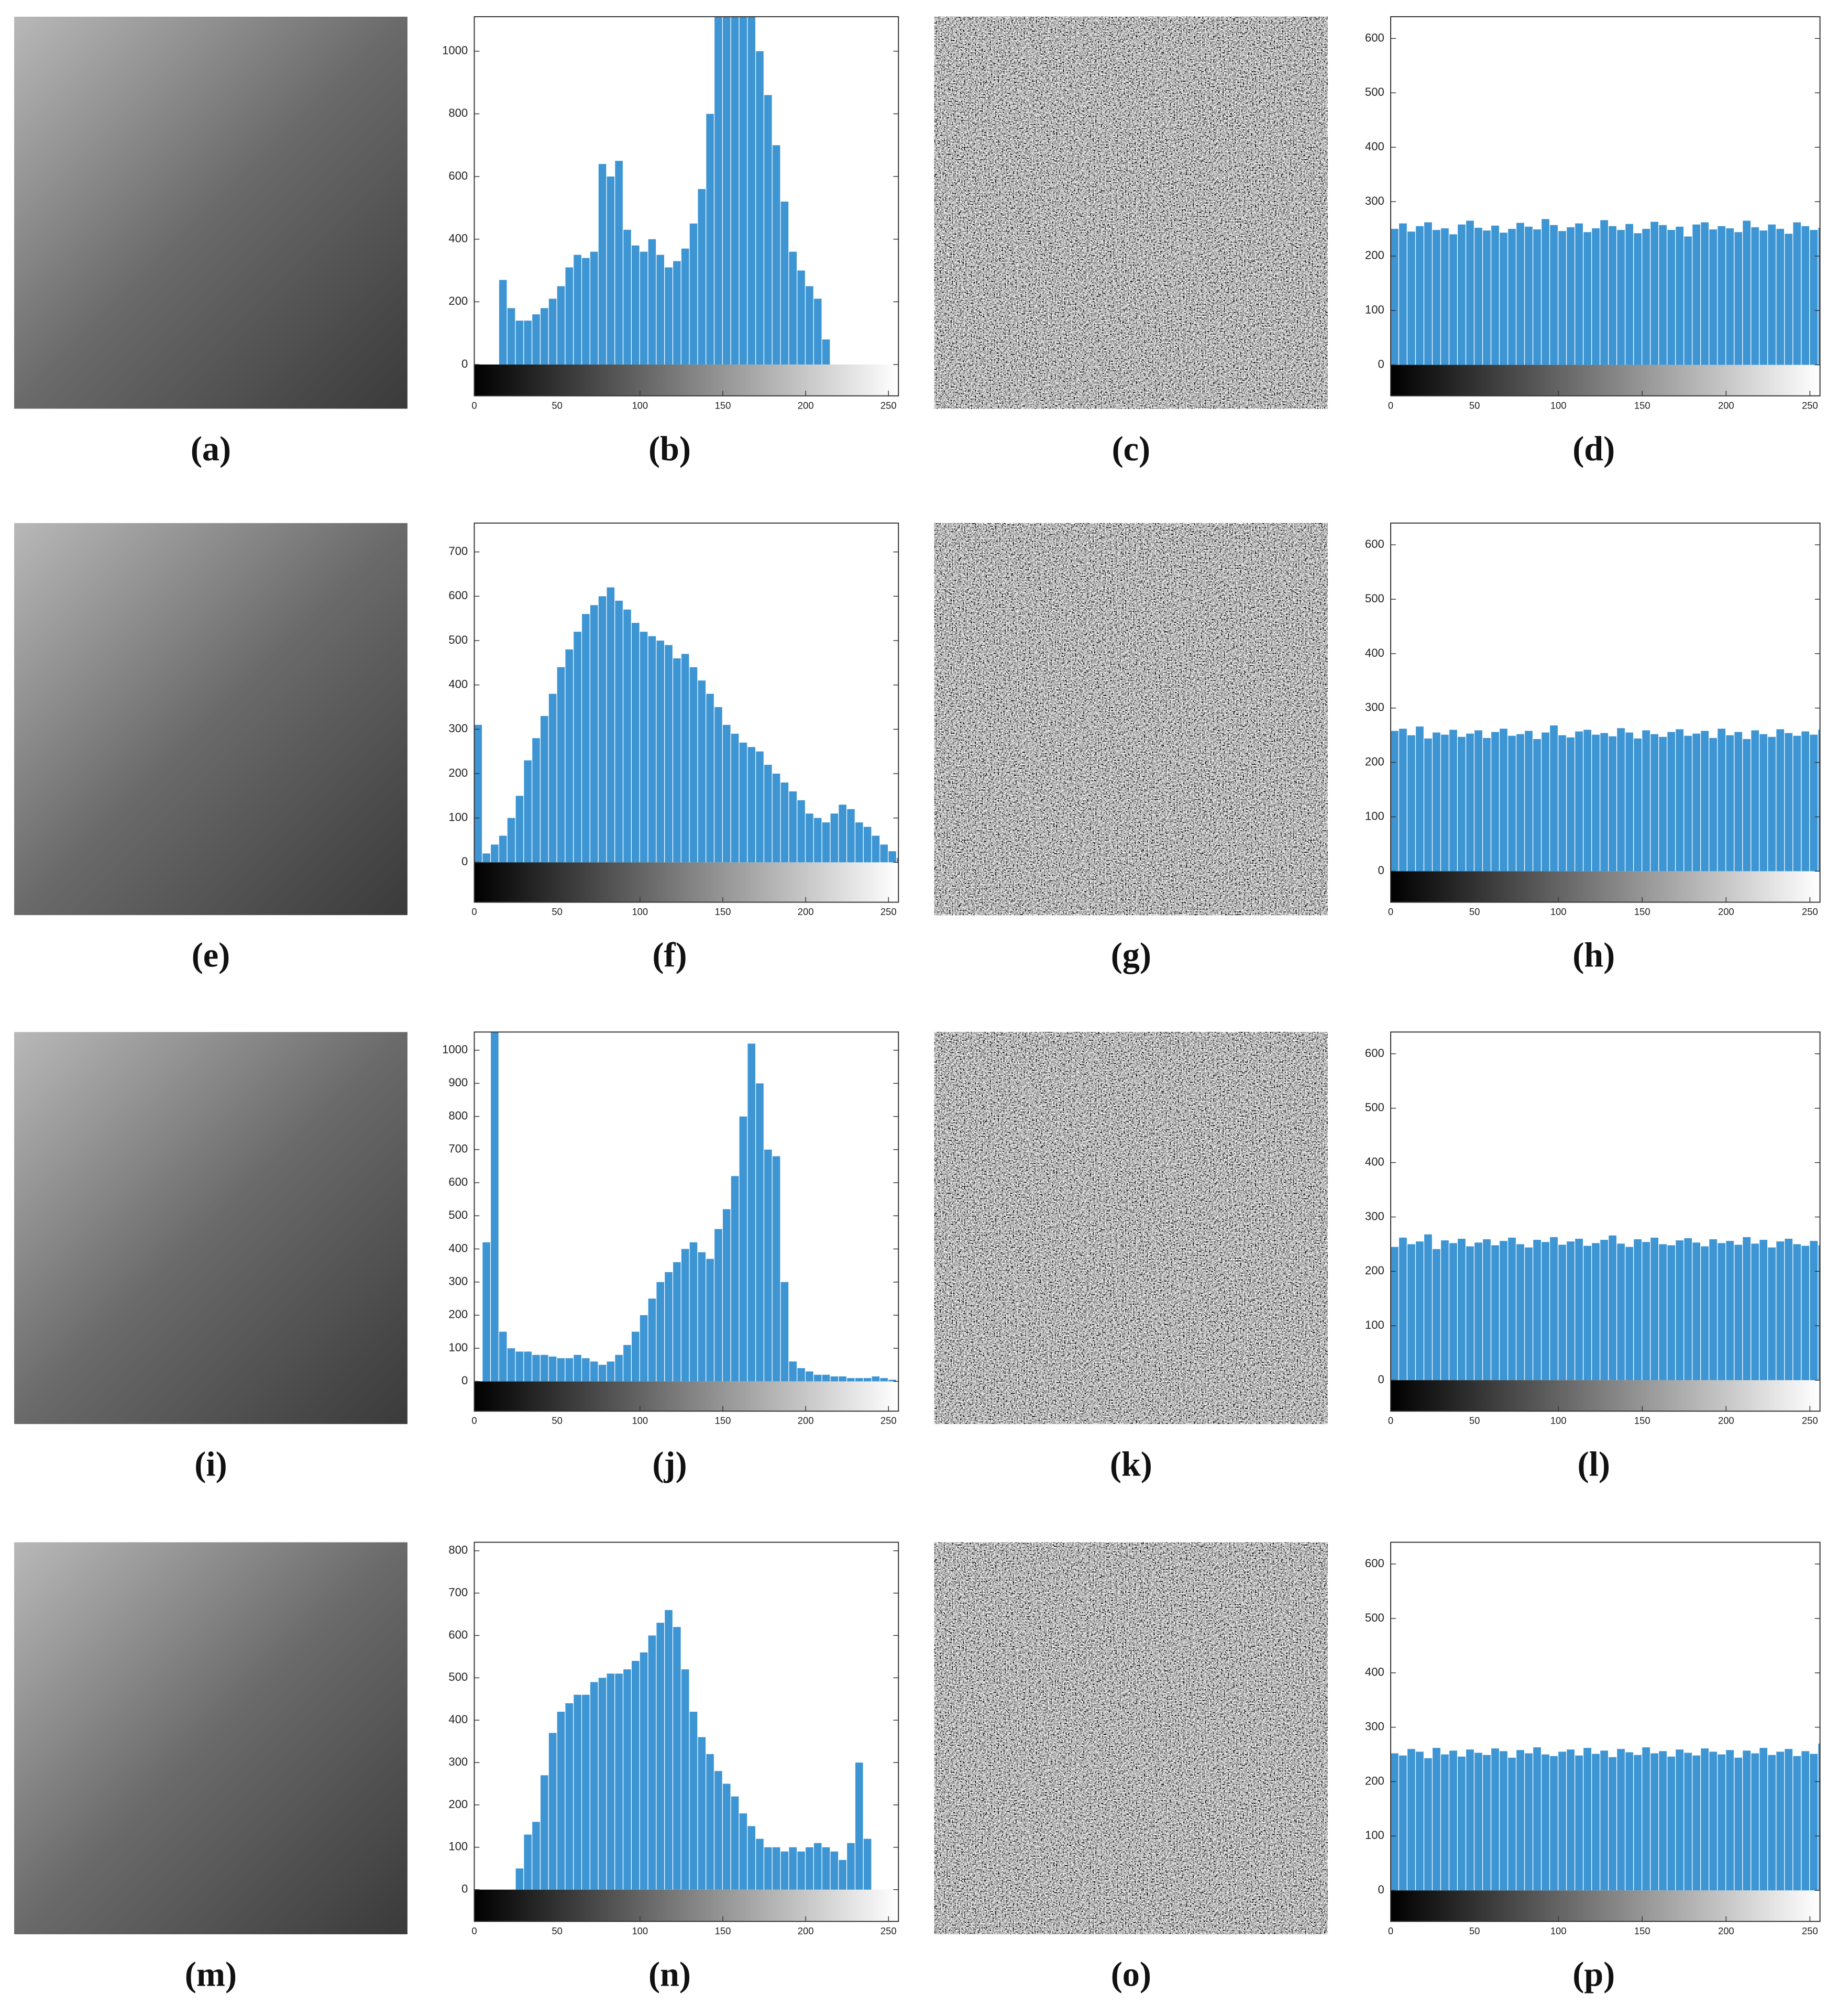 This screenshot has width=1838, height=2016. I want to click on plot-frame, so click(686, 206).